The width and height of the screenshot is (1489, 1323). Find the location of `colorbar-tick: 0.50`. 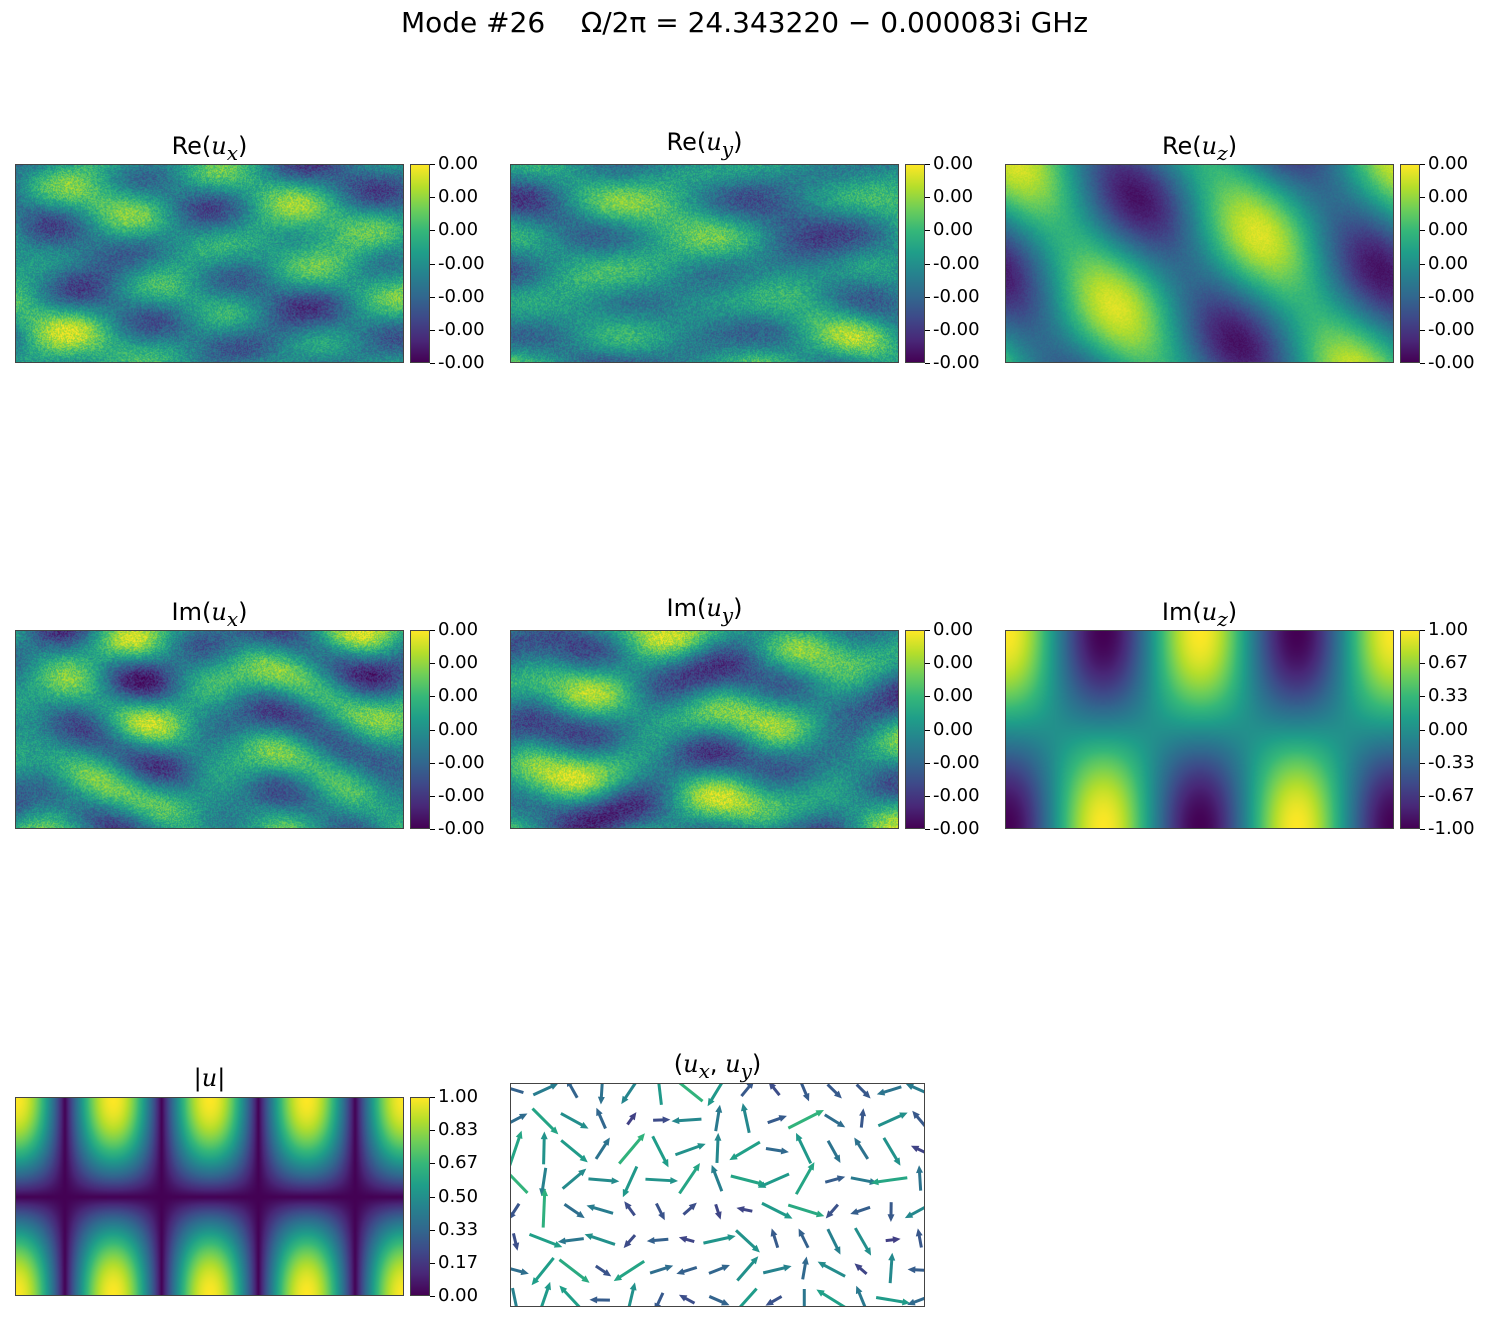

colorbar-tick: 0.50 is located at coordinates (454, 1196).